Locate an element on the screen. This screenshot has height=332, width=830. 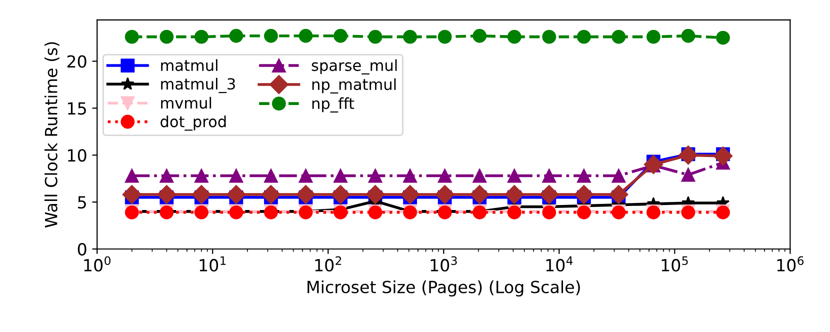
x-axis-title: Microset Size (Pages) (Log Scale) is located at coordinates (444, 288).